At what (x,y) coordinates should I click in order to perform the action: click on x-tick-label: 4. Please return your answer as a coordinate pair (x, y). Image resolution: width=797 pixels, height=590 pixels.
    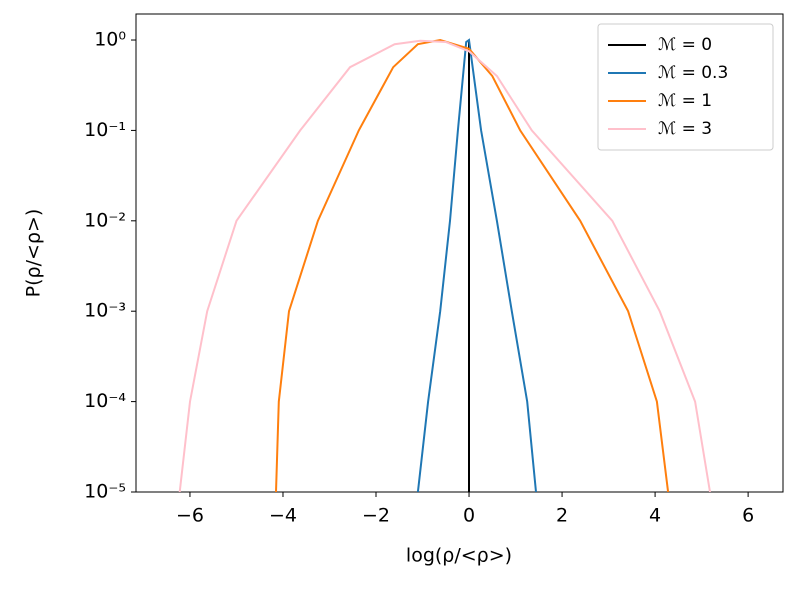
    Looking at the image, I should click on (655, 516).